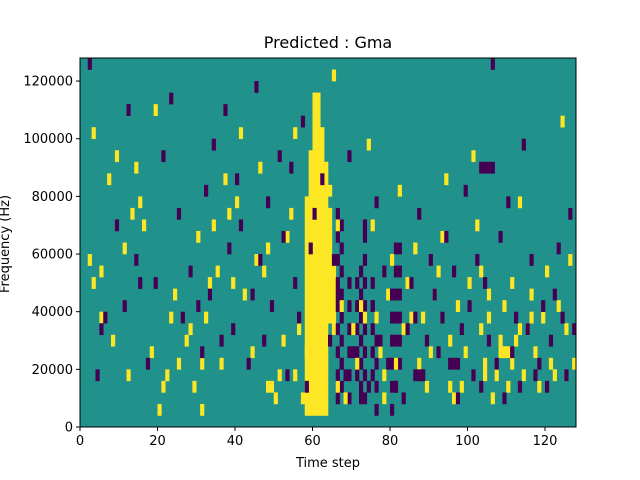 This screenshot has width=640, height=480. Describe the element at coordinates (6, 244) in the screenshot. I see `y-axis-label: Frequency (Hz)` at that location.